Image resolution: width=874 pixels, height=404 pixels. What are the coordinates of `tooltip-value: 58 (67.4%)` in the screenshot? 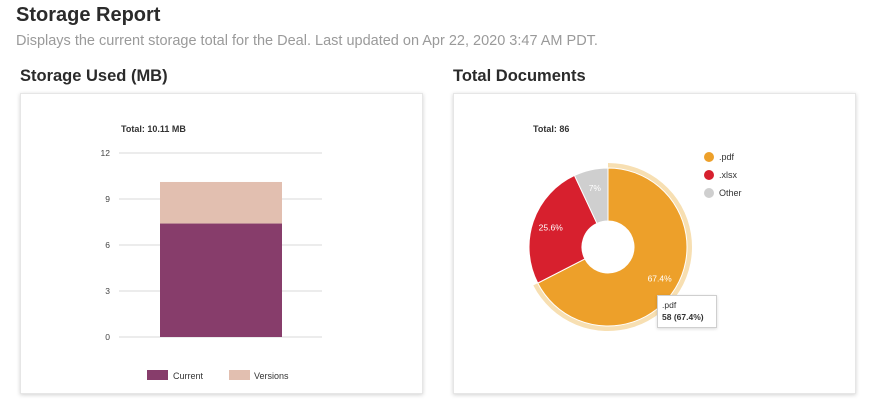 It's located at (683, 317).